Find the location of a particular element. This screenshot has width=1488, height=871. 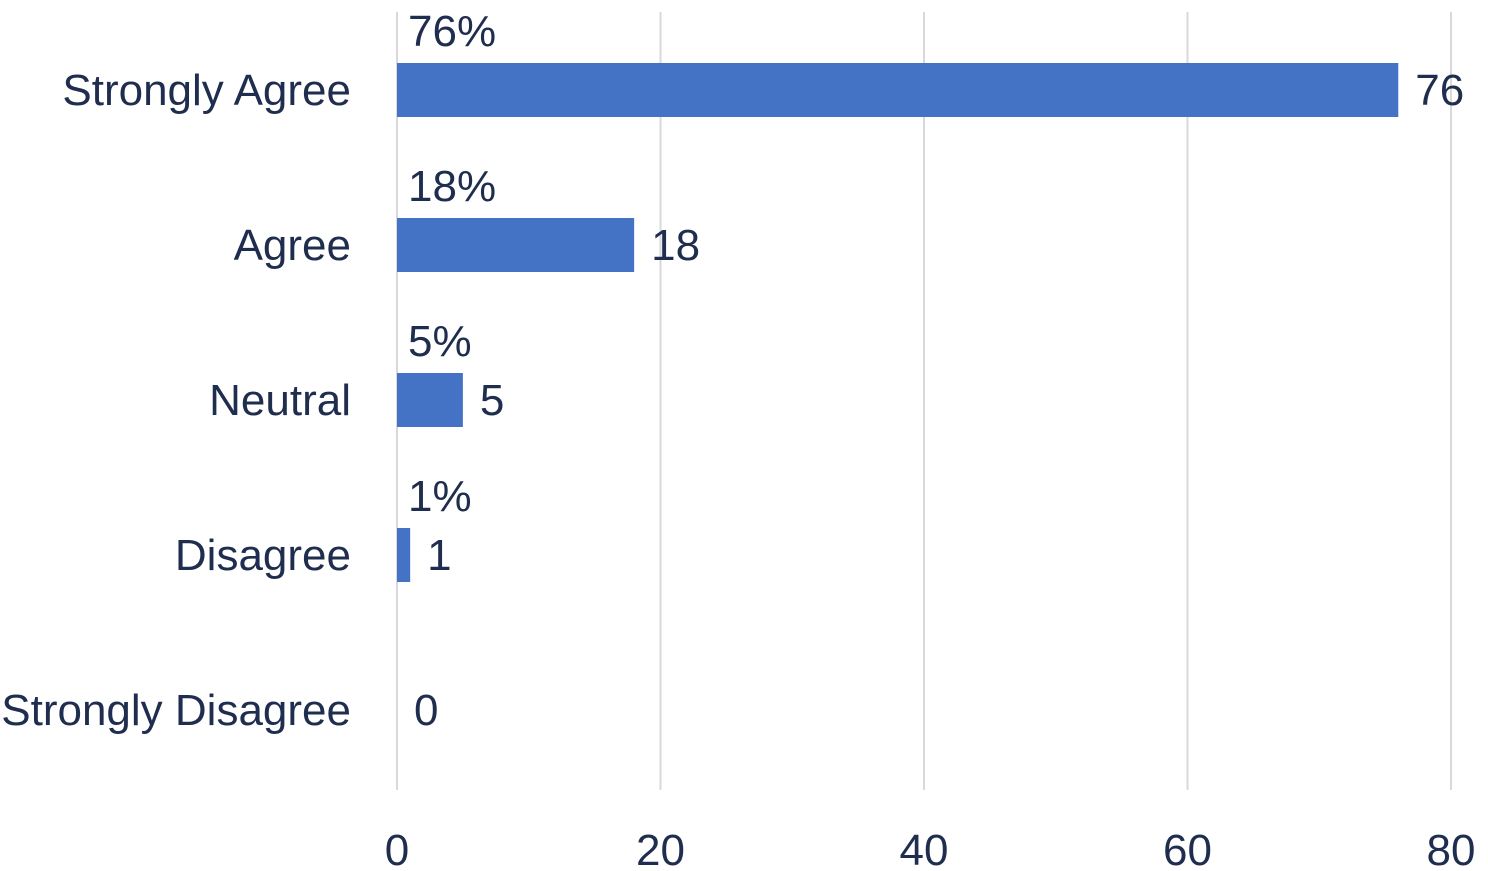

percent-label: 76% is located at coordinates (452, 31).